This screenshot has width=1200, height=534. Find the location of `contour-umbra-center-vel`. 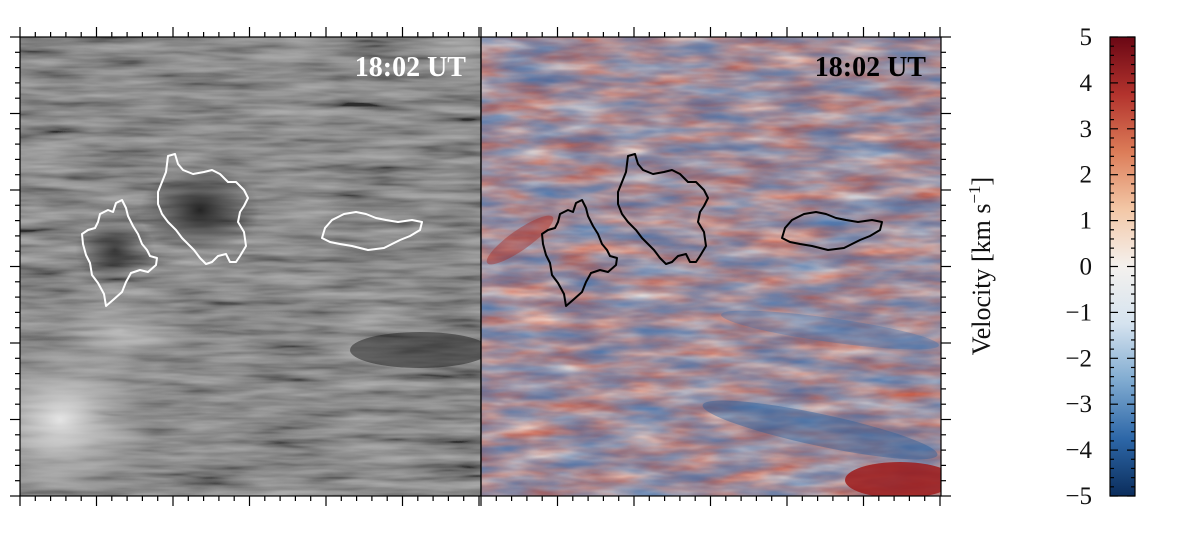

contour-umbra-center-vel is located at coordinates (663, 209).